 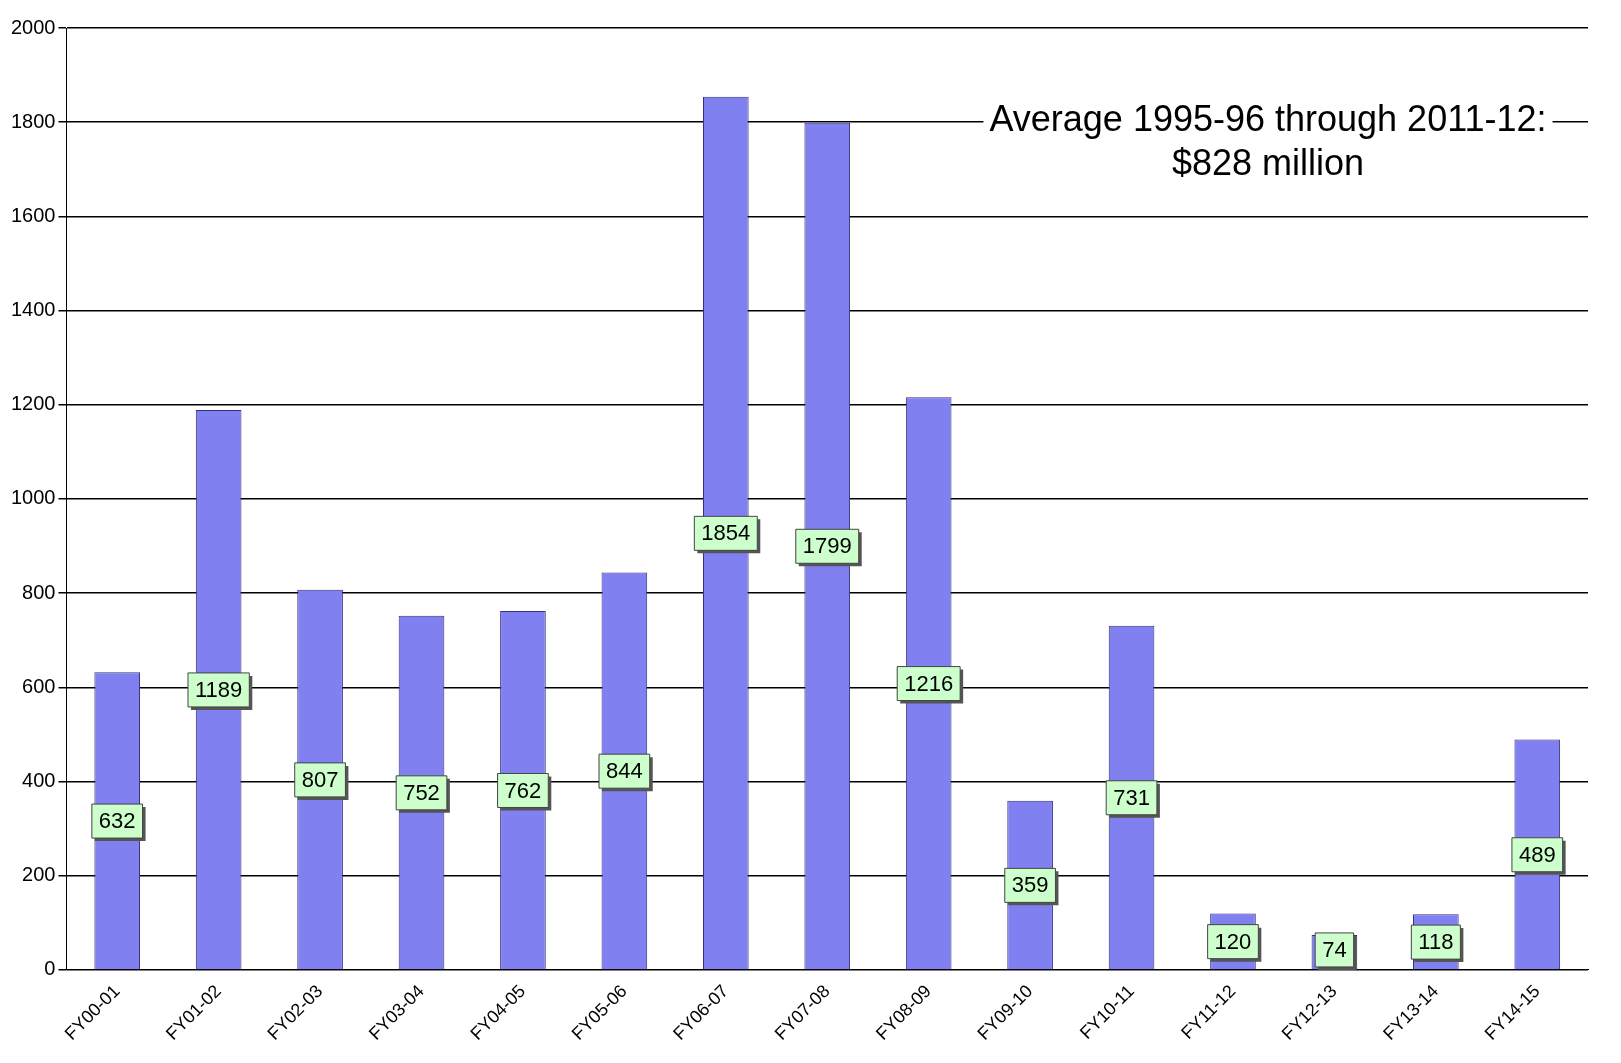 What do you see at coordinates (1334, 949) in the screenshot?
I see `data-label: 74` at bounding box center [1334, 949].